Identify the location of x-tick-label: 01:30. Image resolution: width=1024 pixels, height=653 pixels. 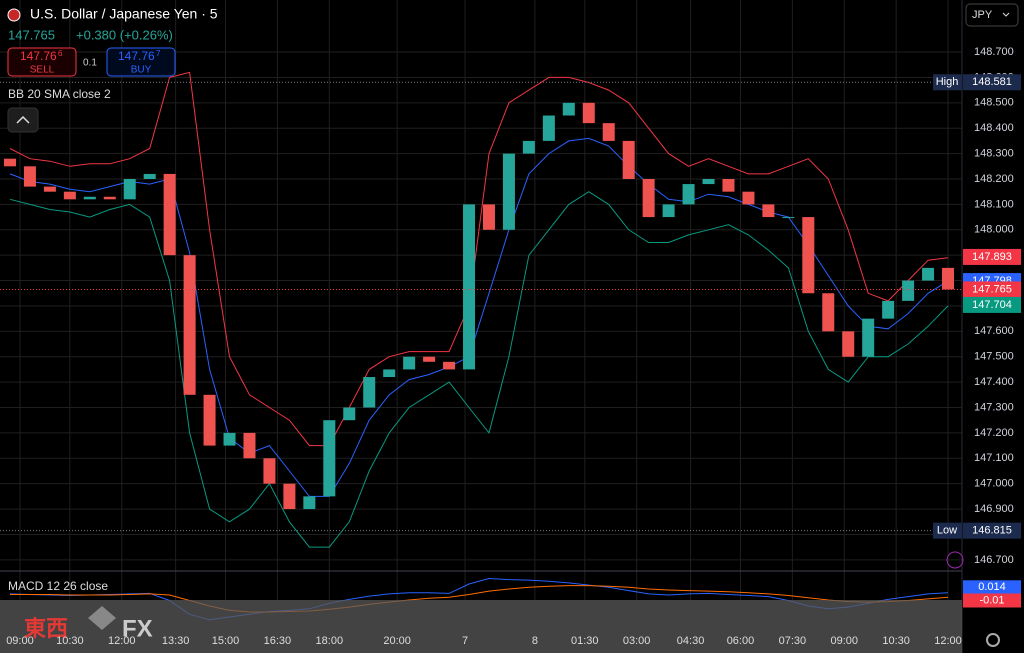
(585, 641).